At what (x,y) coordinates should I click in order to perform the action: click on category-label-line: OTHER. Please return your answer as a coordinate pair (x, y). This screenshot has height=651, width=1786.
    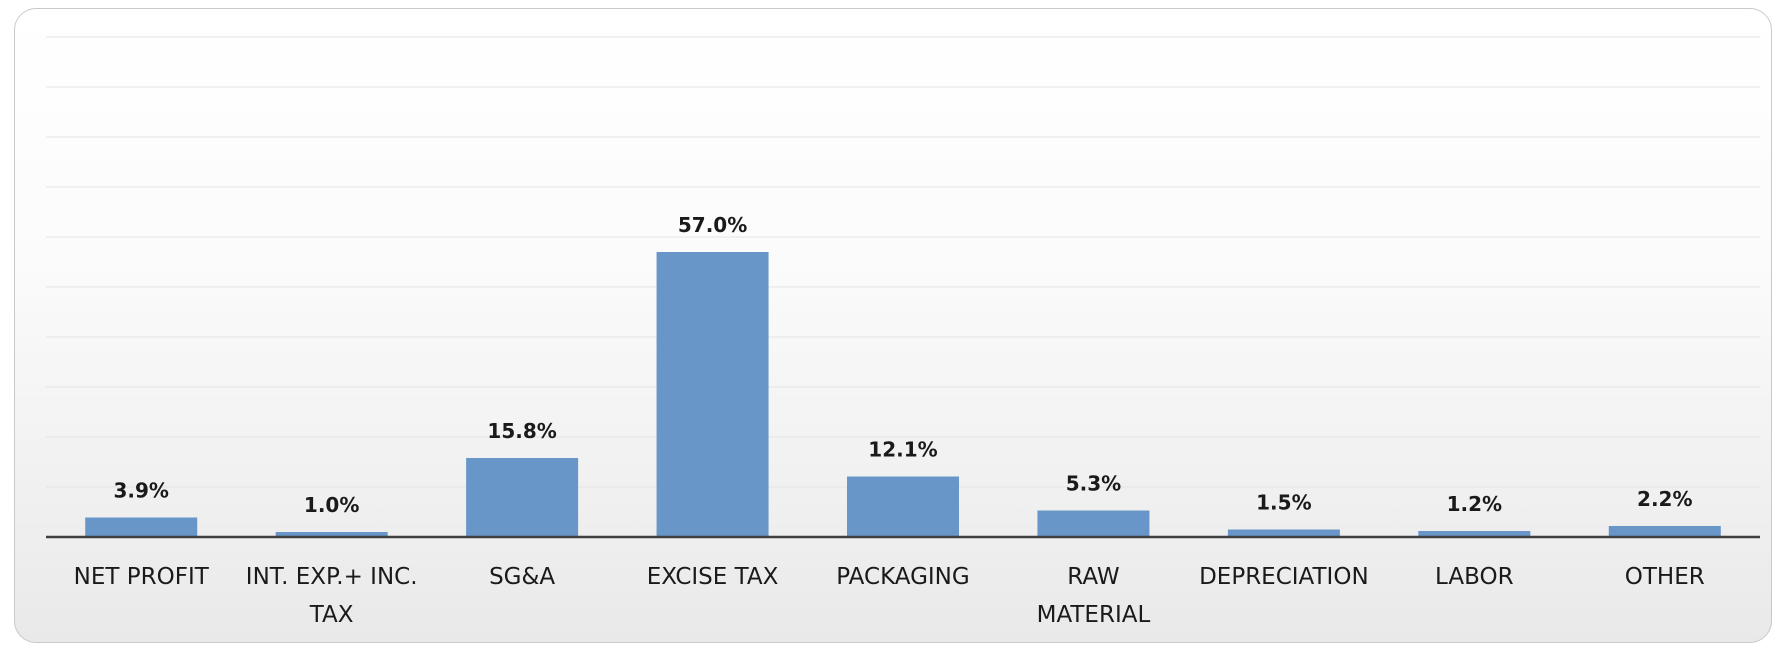
    Looking at the image, I should click on (1665, 577).